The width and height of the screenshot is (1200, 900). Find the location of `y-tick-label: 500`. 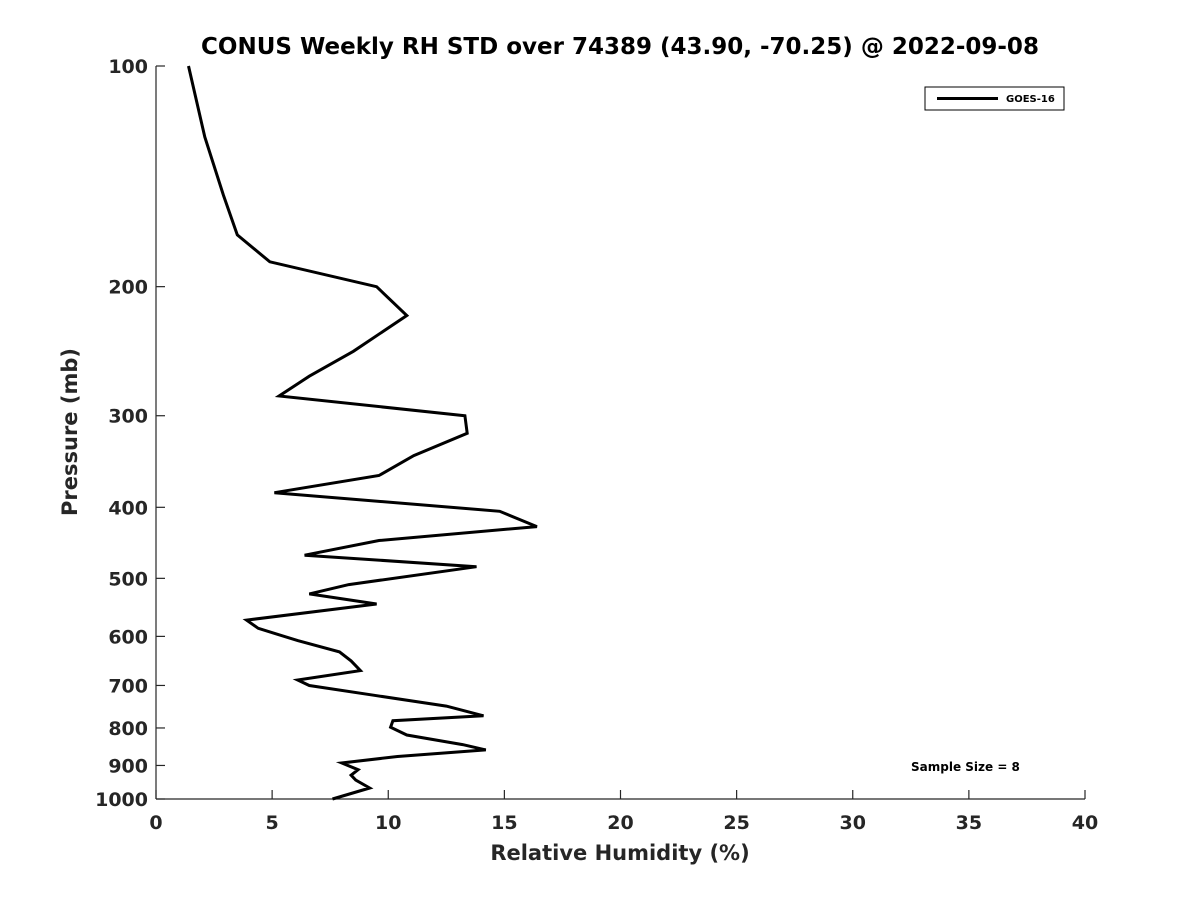

y-tick-label: 500 is located at coordinates (128, 579).